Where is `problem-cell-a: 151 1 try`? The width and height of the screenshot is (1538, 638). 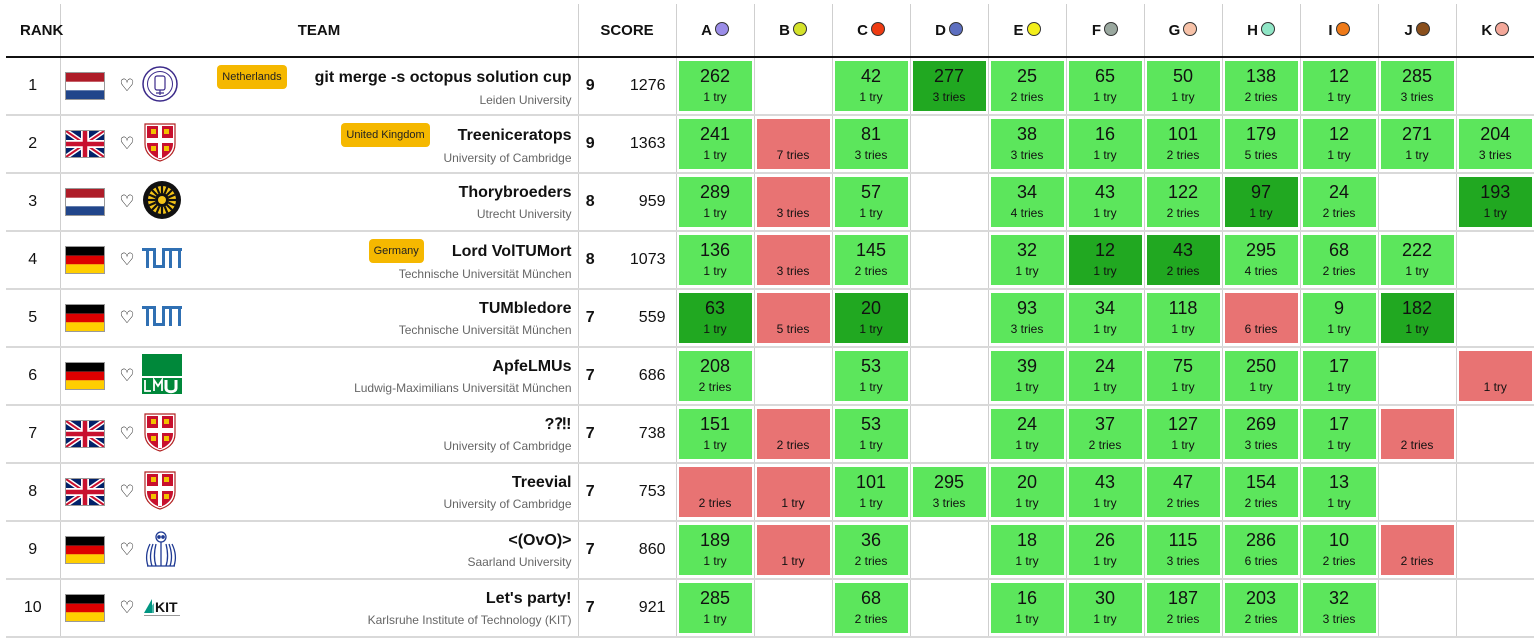 problem-cell-a: 151 1 try is located at coordinates (714, 434).